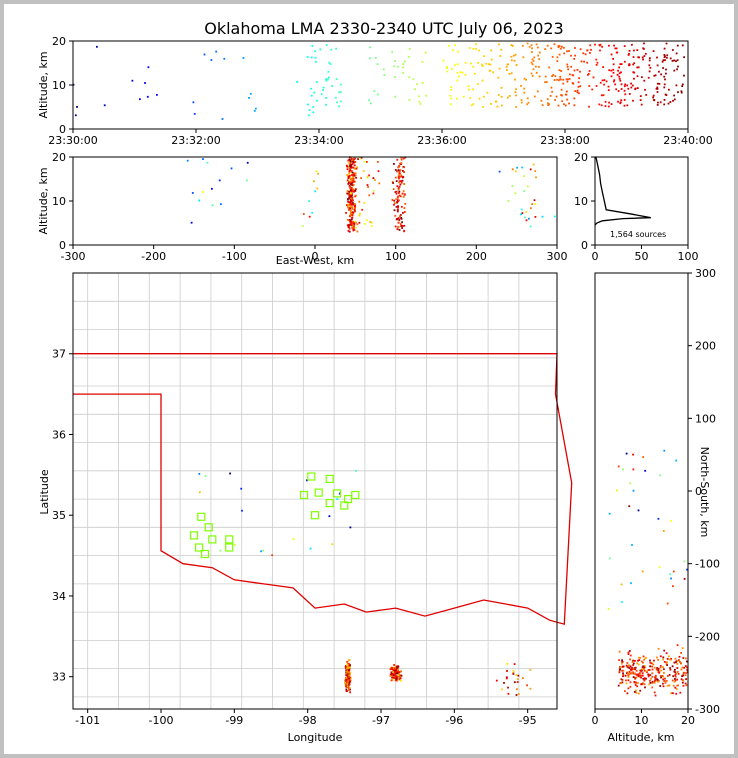 The height and width of the screenshot is (758, 738). I want to click on lma-station-marker, so click(311, 476).